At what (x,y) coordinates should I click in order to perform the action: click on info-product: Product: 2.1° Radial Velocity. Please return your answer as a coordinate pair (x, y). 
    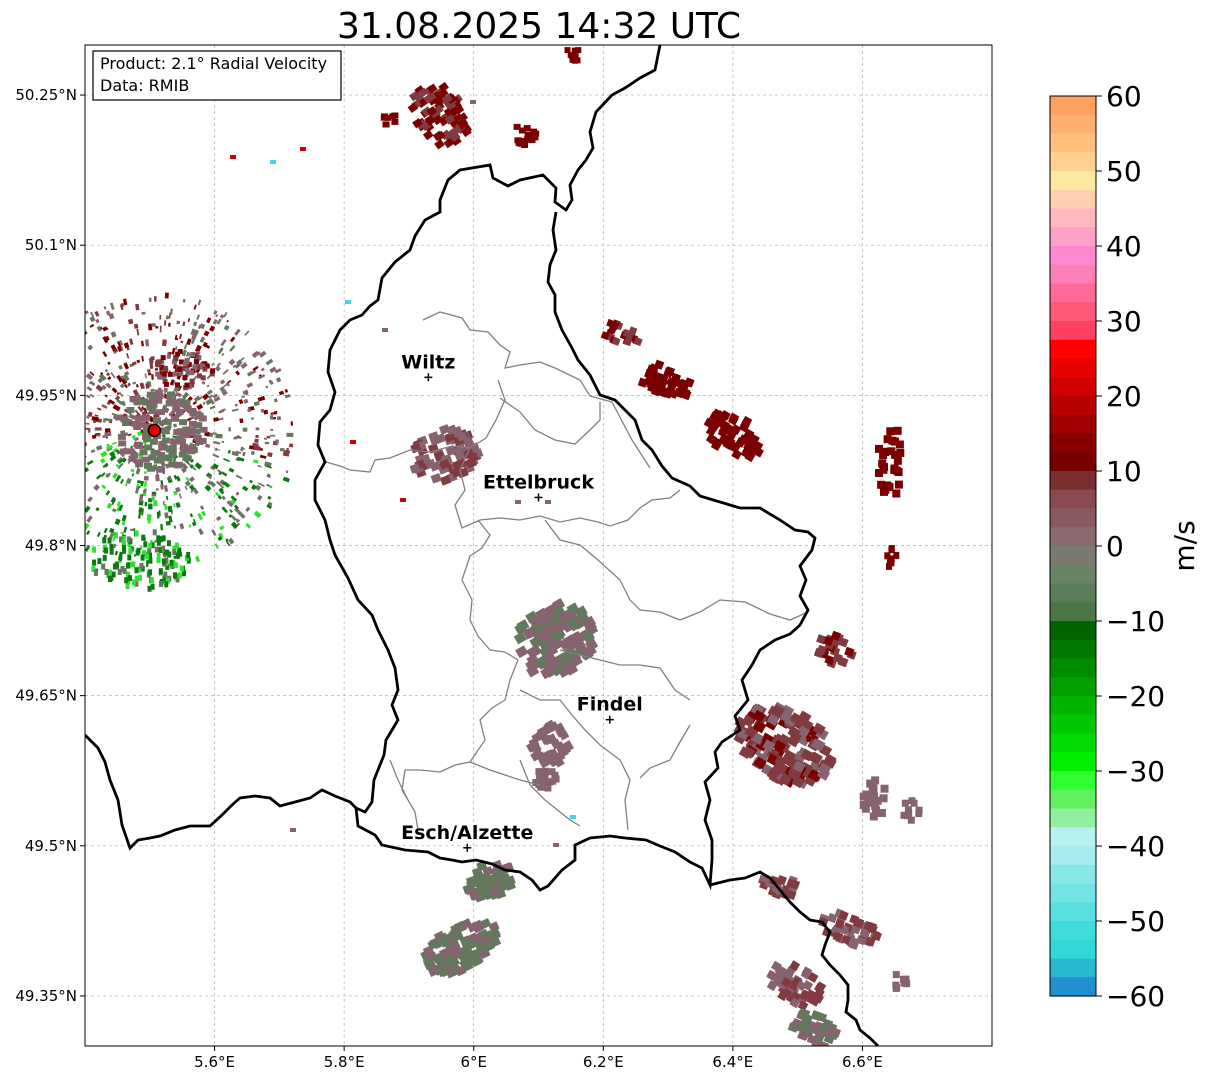
    Looking at the image, I should click on (213, 63).